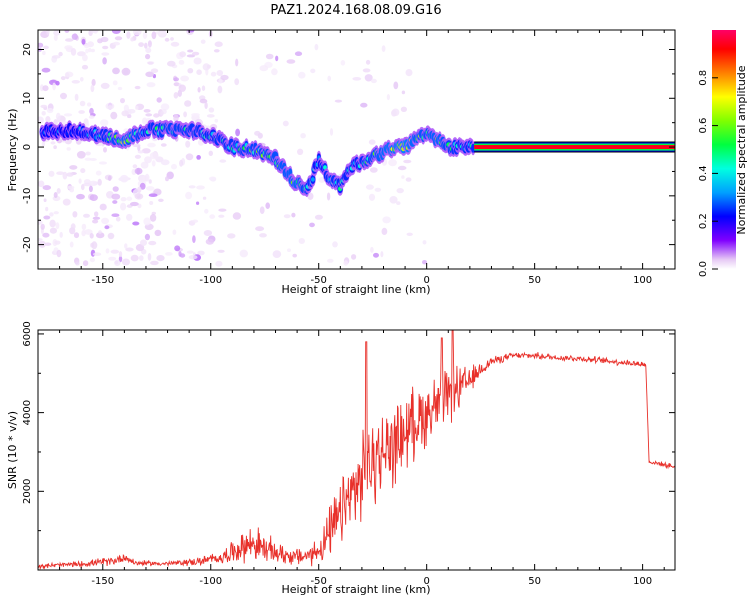 The image size is (750, 600). Describe the element at coordinates (312, 179) in the screenshot. I see `ridge-core` at that location.